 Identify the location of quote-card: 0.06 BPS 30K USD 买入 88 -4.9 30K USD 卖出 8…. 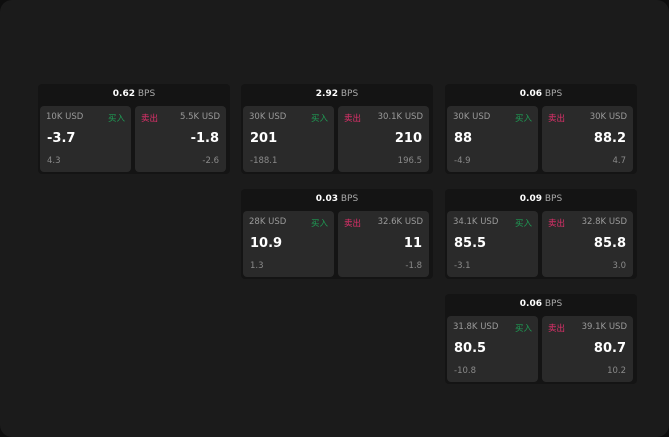
(541, 129).